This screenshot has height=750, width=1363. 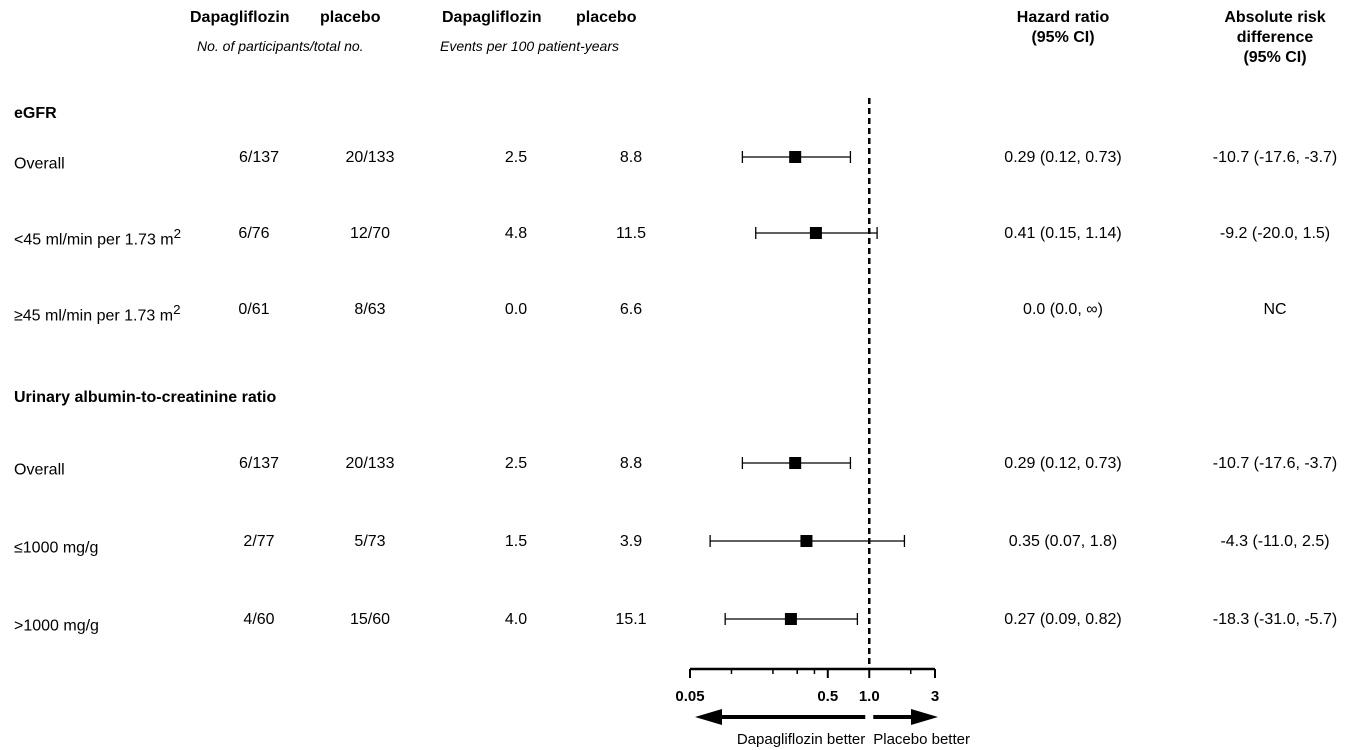 I want to click on row-dapa-participants: 0/61, so click(x=254, y=309).